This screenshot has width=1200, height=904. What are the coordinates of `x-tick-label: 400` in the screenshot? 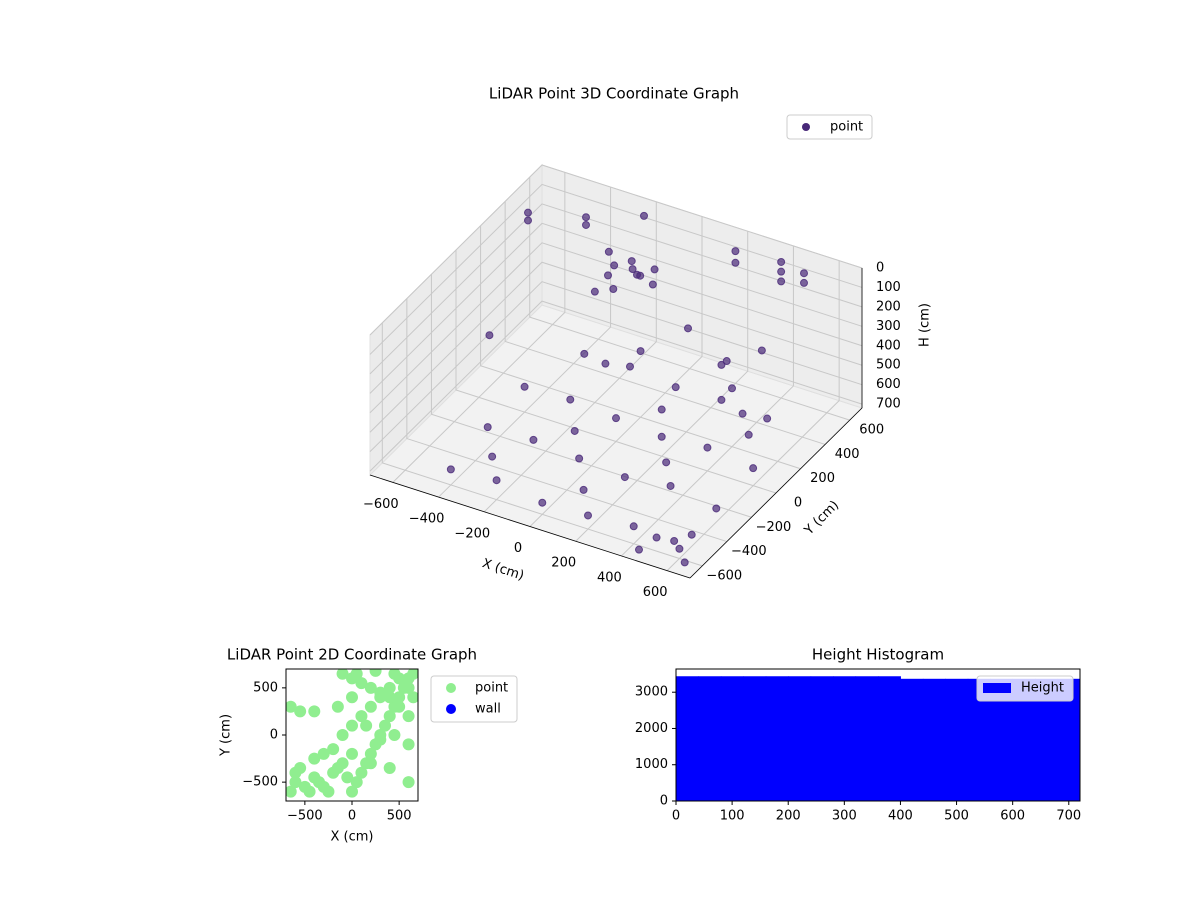 It's located at (609, 577).